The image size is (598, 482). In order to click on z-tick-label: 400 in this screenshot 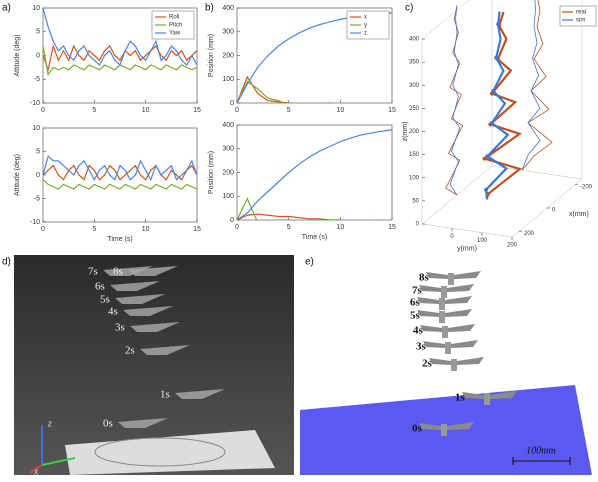, I will do `click(414, 40)`.